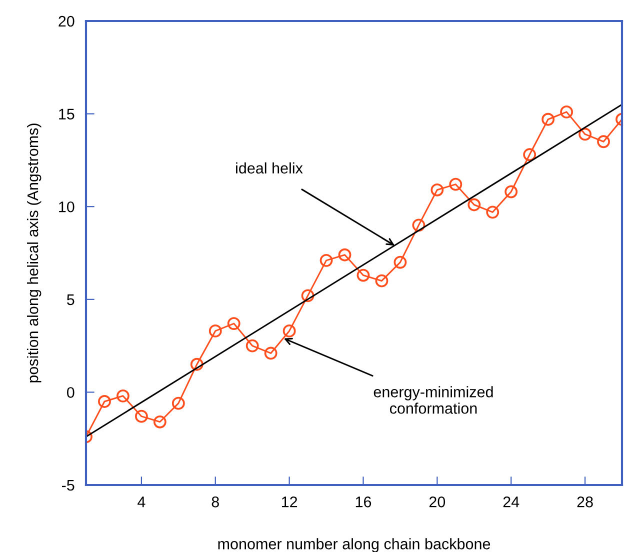  What do you see at coordinates (68, 485) in the screenshot?
I see `y-tick-label: -5` at bounding box center [68, 485].